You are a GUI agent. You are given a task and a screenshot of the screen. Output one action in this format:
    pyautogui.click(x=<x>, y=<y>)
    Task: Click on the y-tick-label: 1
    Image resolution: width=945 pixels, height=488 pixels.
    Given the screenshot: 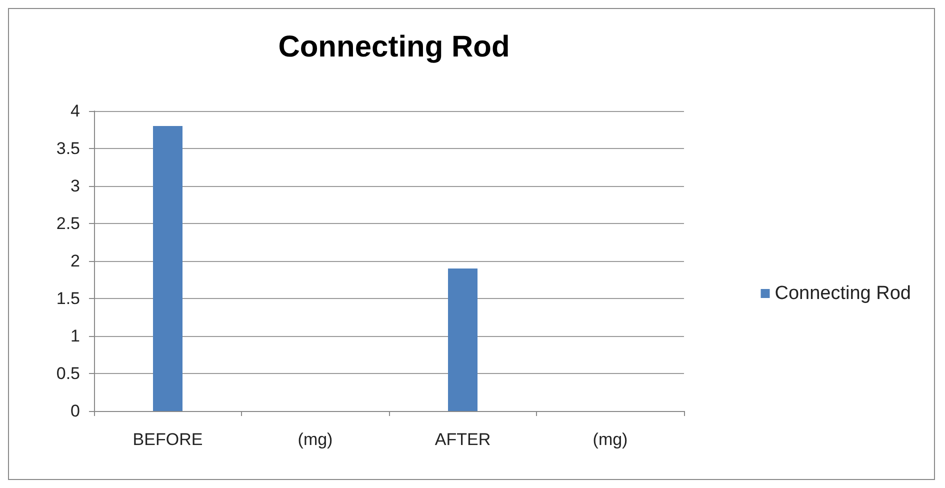 What is the action you would take?
    pyautogui.click(x=75, y=336)
    